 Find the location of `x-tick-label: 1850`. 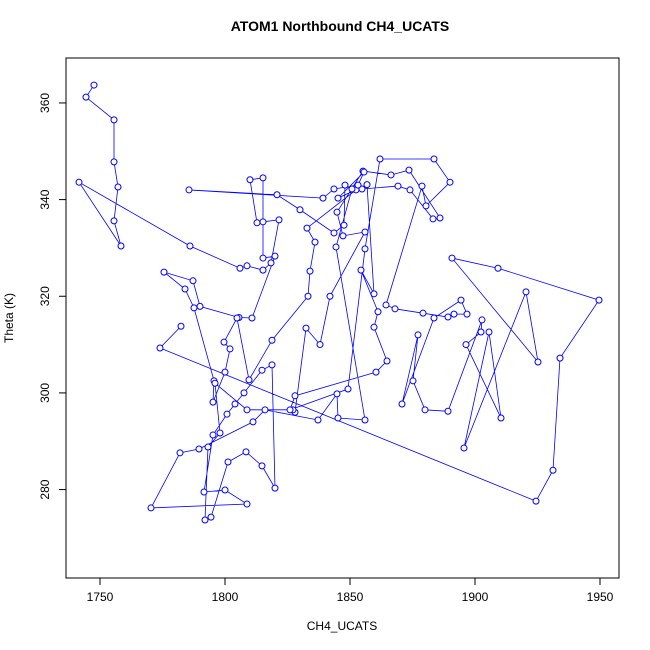

x-tick-label: 1850 is located at coordinates (350, 597).